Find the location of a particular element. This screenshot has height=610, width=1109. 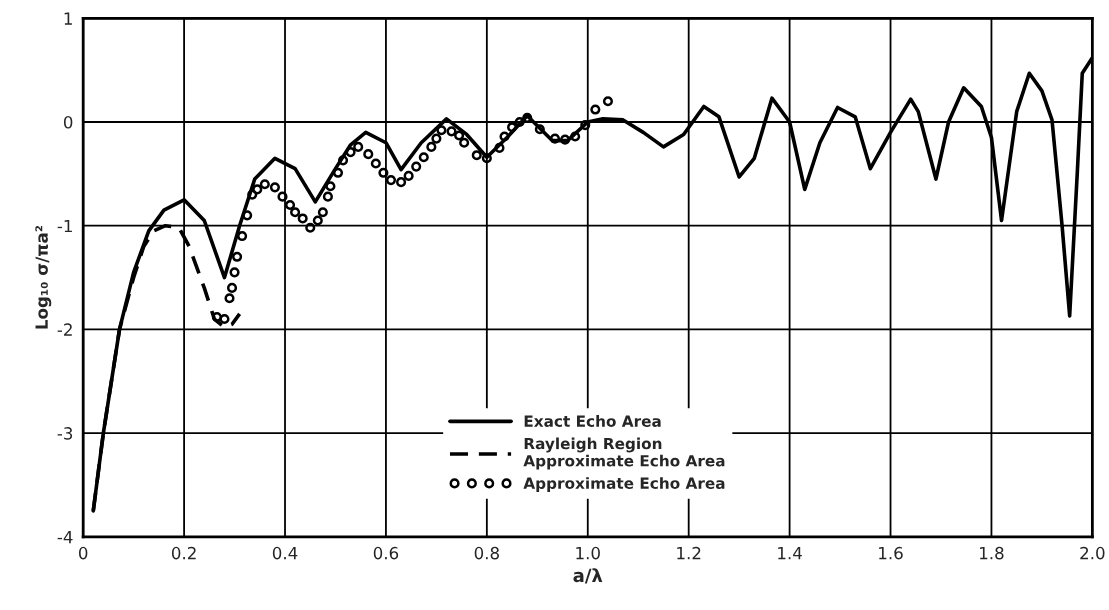

x-tick-label: 2.0 is located at coordinates (1092, 553).